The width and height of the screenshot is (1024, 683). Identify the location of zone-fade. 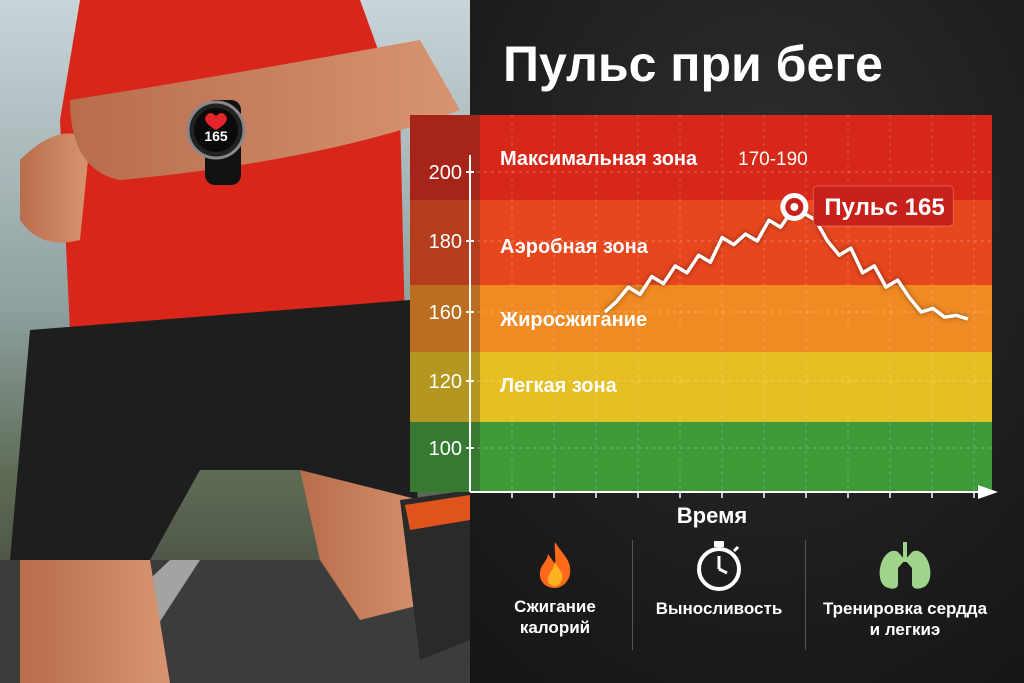
(445, 303).